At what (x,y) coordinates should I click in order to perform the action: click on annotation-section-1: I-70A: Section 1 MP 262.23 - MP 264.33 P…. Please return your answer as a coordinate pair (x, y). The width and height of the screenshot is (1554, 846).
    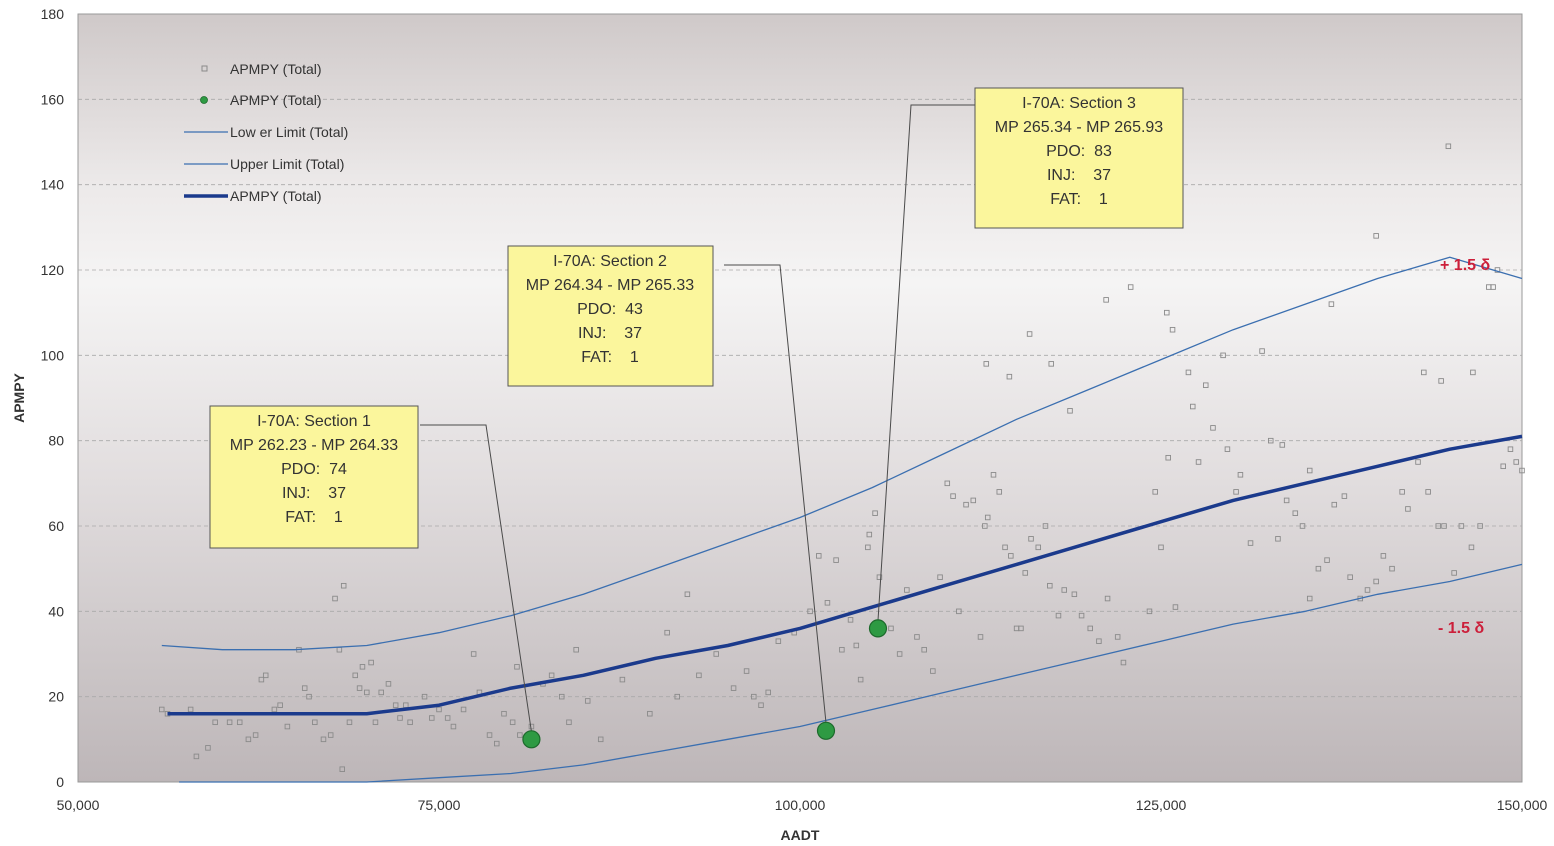
    Looking at the image, I should click on (314, 477).